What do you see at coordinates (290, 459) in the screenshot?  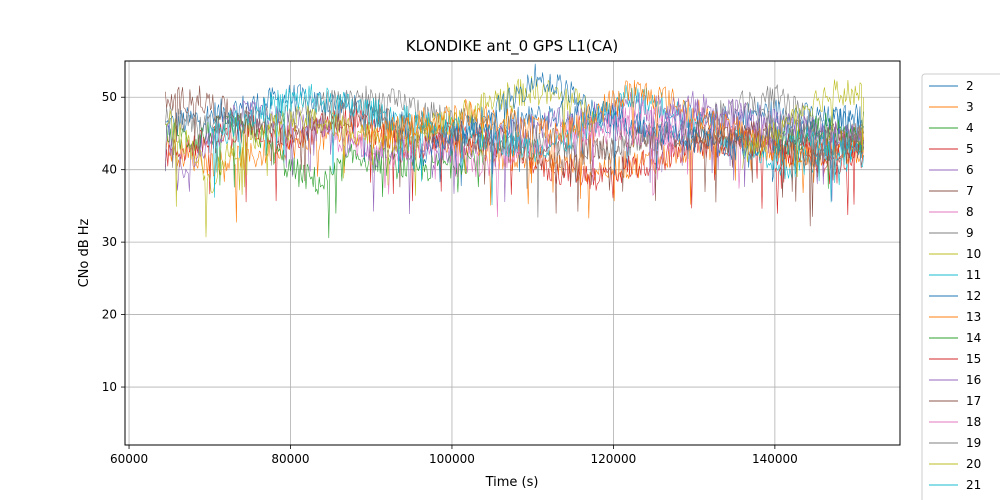 I see `x-tick-label: 80000` at bounding box center [290, 459].